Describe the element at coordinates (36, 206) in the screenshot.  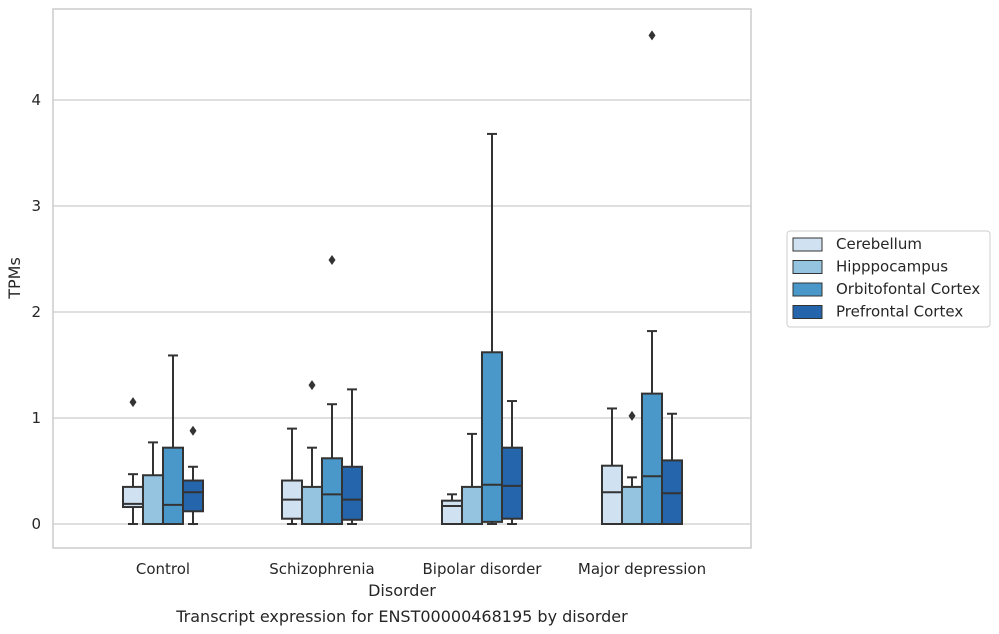
I see `y-tick-label: 3` at that location.